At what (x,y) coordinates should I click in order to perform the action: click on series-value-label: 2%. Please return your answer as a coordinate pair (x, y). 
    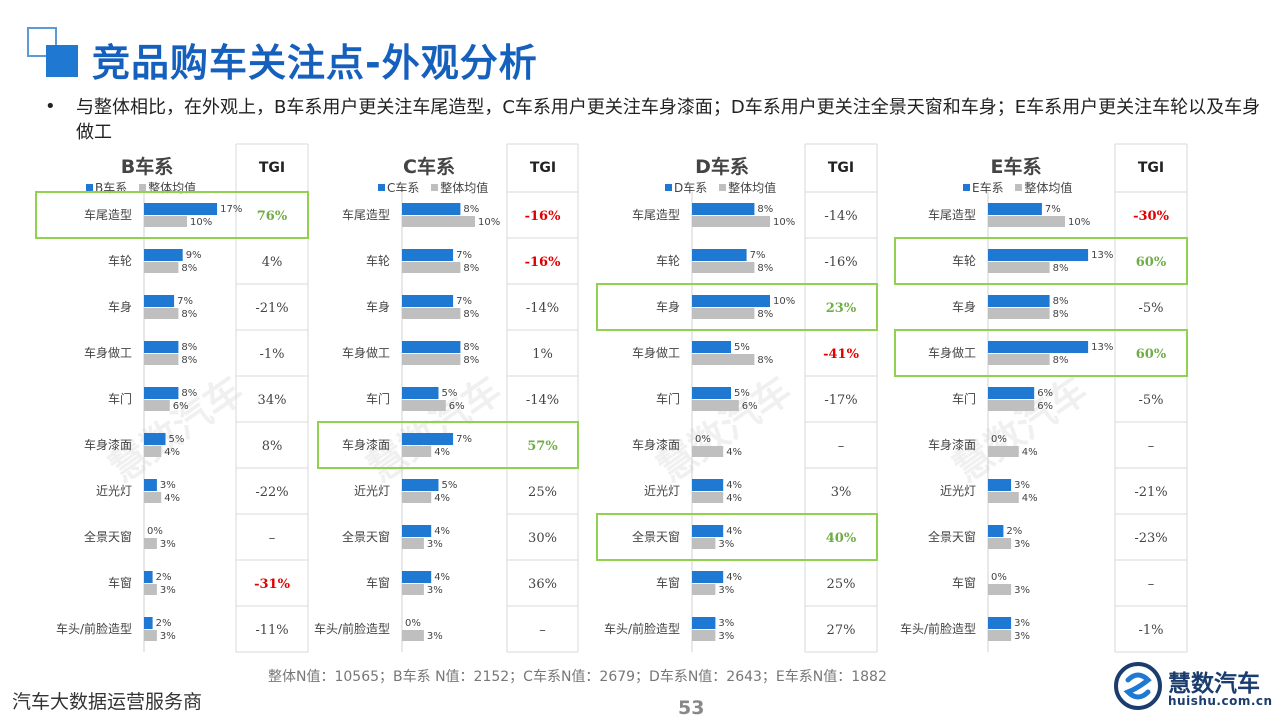
    Looking at the image, I should click on (164, 577).